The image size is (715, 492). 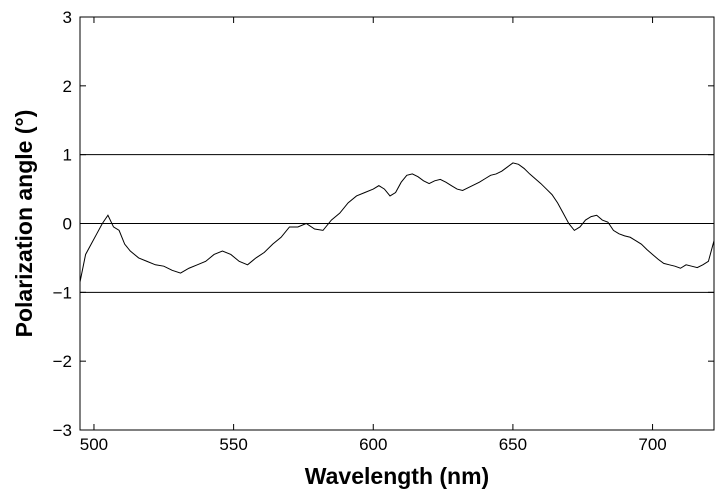 I want to click on x-tick-label: 650, so click(x=513, y=444).